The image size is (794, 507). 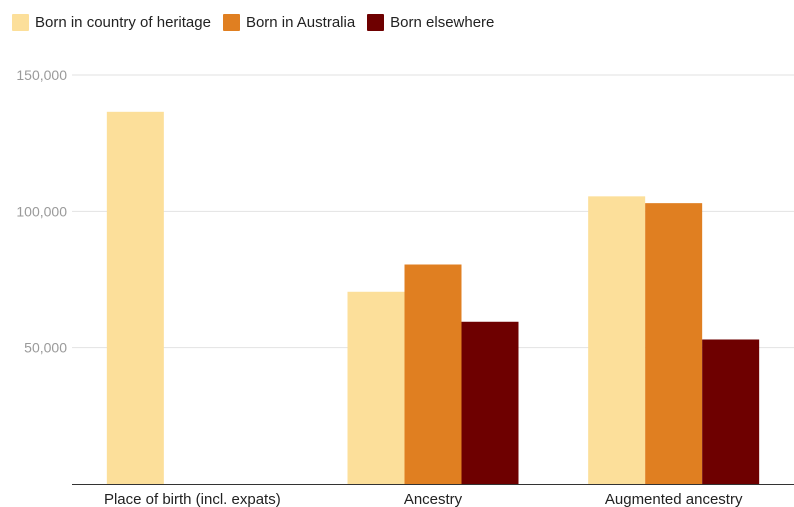 What do you see at coordinates (674, 499) in the screenshot?
I see `x-category-label: Augmented ancestry` at bounding box center [674, 499].